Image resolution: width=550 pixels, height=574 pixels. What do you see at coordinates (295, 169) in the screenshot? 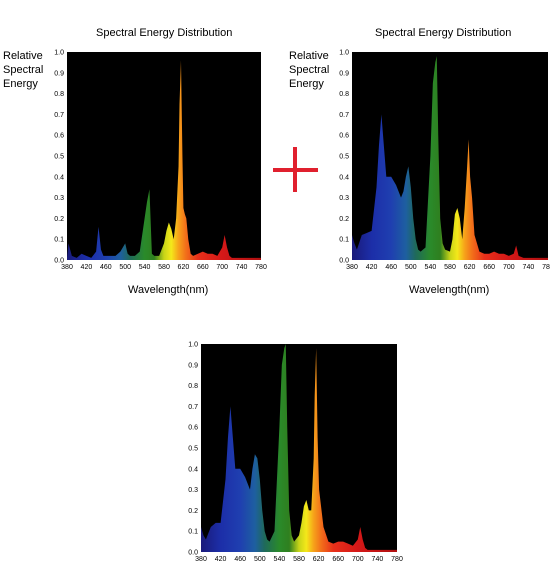
I see `plus-icon` at bounding box center [295, 169].